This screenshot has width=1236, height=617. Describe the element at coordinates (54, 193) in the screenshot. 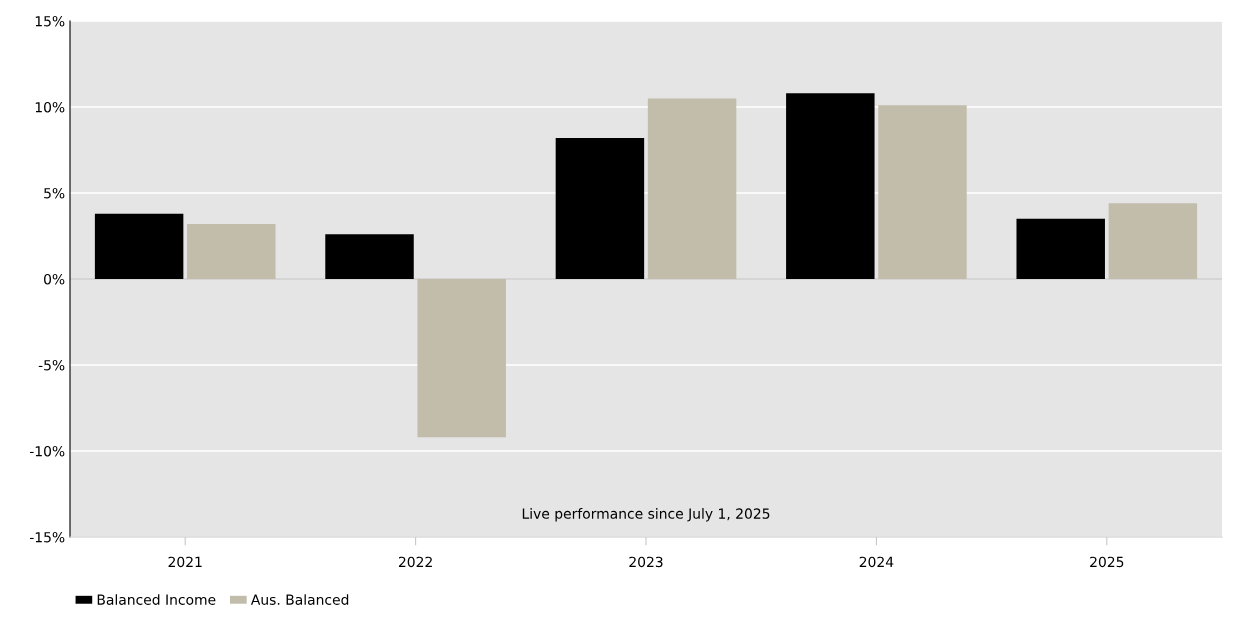

I see `y-tick-label: 5%` at that location.